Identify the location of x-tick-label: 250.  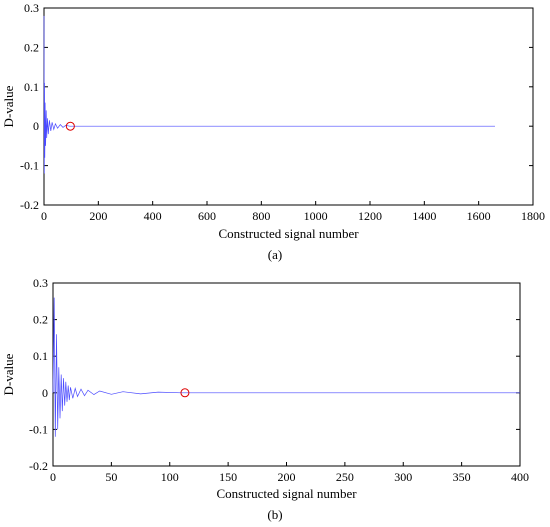
(345, 477).